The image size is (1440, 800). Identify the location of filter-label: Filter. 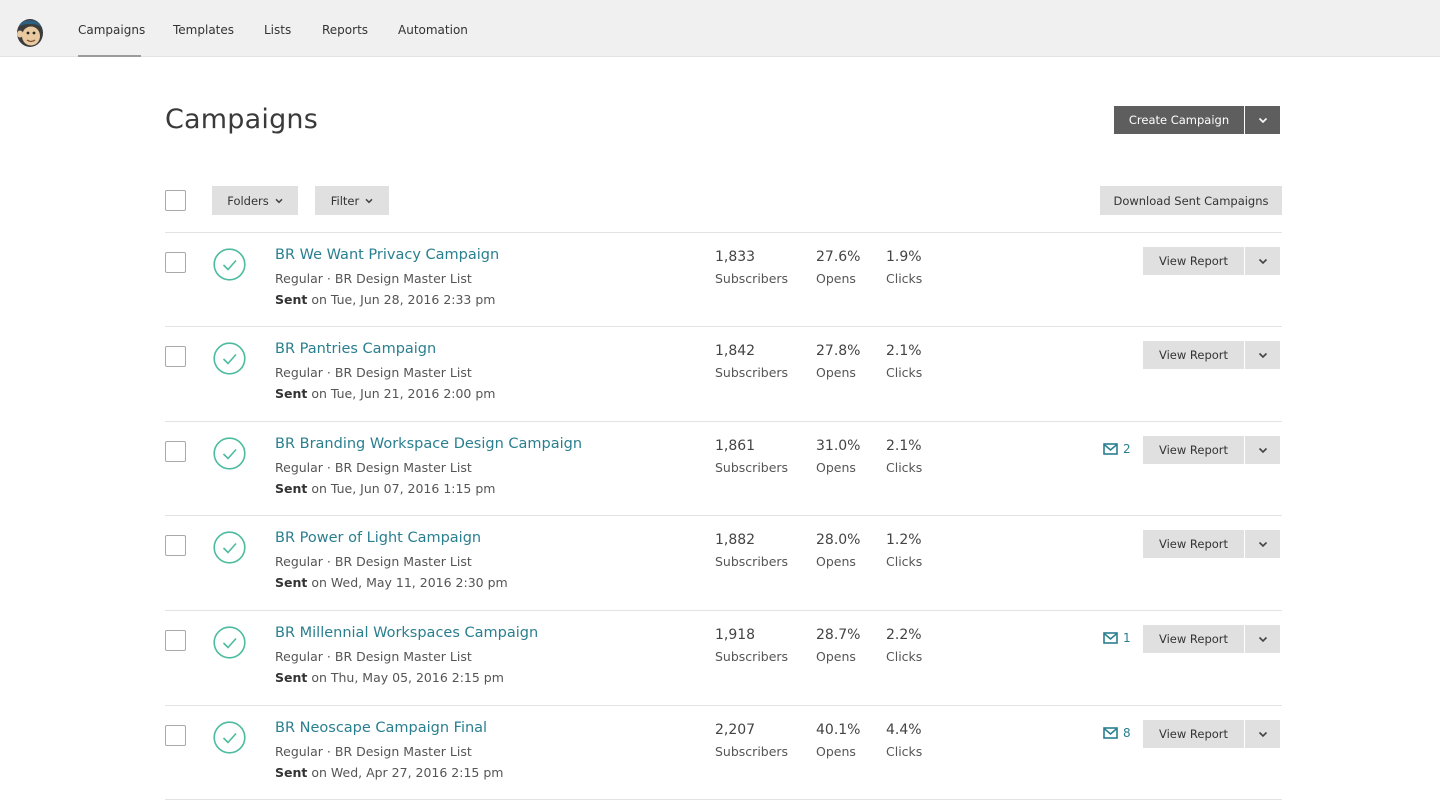
(345, 200).